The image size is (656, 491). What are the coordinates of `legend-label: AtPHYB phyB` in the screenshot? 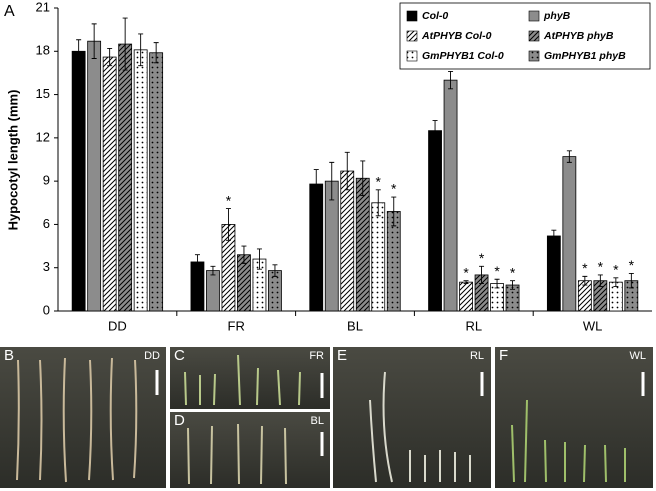 It's located at (578, 36).